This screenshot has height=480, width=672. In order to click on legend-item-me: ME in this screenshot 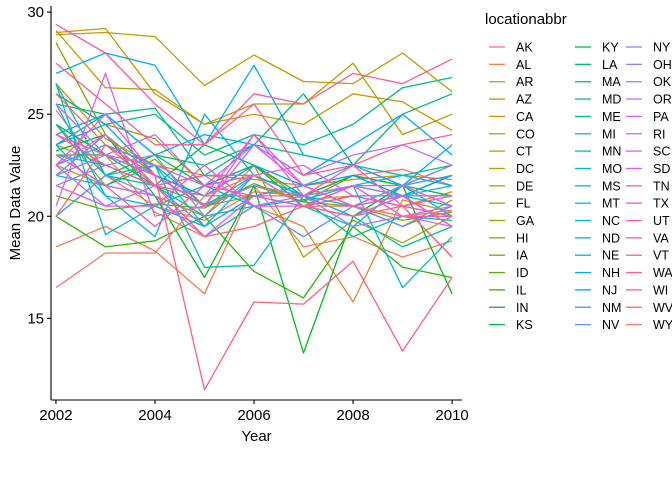, I will do `click(598, 117)`.